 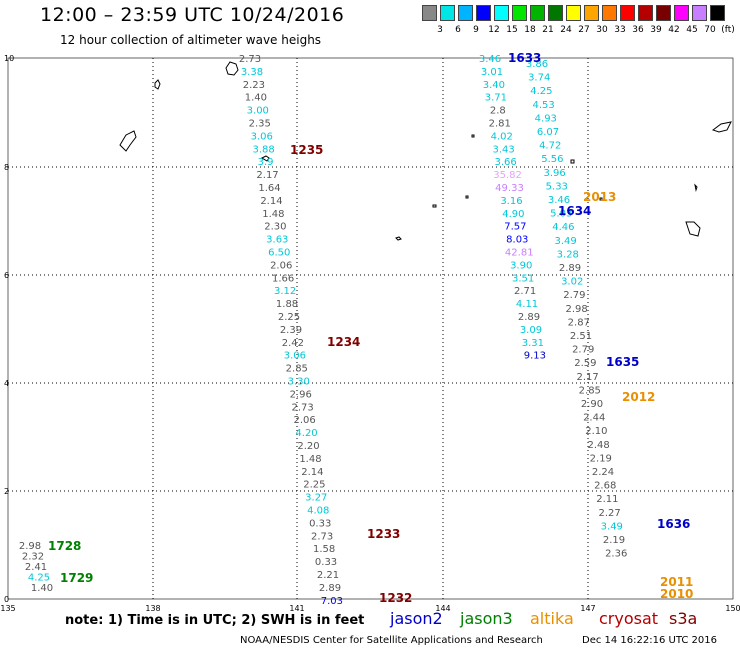 I want to click on wave-height-value: 2.8, so click(x=498, y=111).